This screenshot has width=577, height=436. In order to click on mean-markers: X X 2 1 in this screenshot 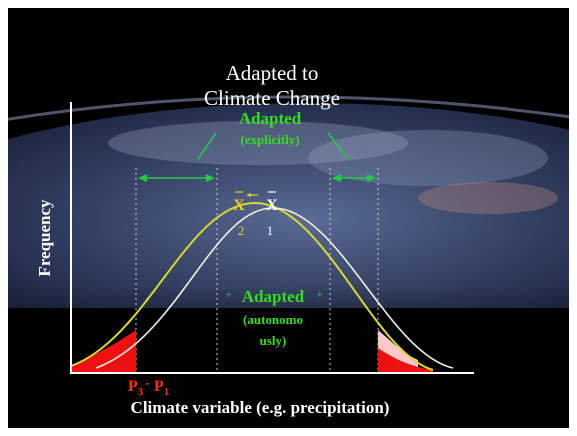, I will do `click(255, 214)`.